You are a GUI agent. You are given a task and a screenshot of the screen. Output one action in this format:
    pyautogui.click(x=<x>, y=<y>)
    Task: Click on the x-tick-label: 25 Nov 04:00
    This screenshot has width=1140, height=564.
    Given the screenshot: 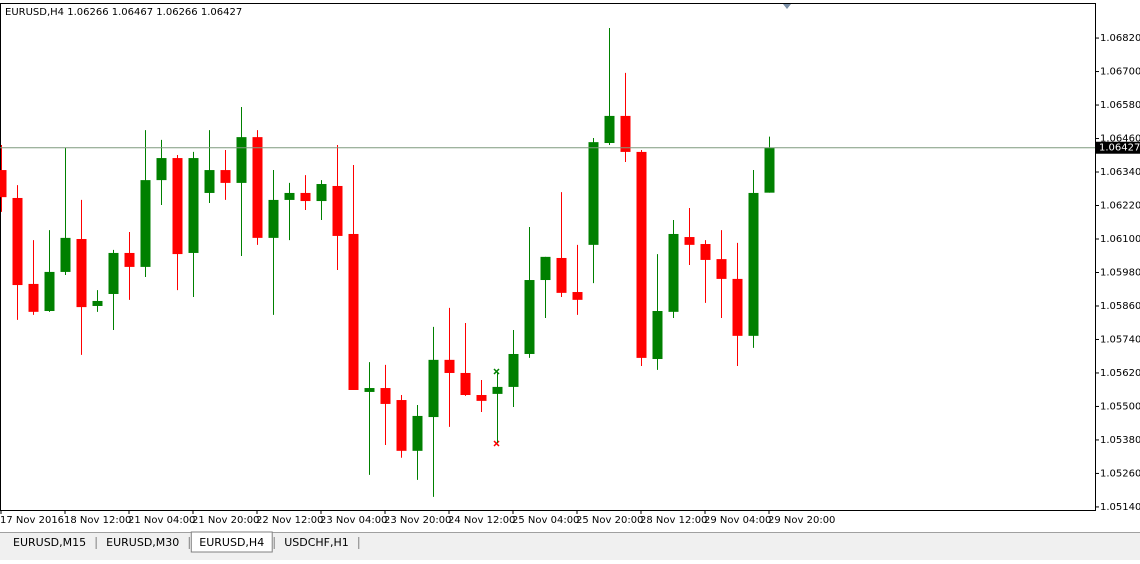 What is the action you would take?
    pyautogui.click(x=545, y=520)
    